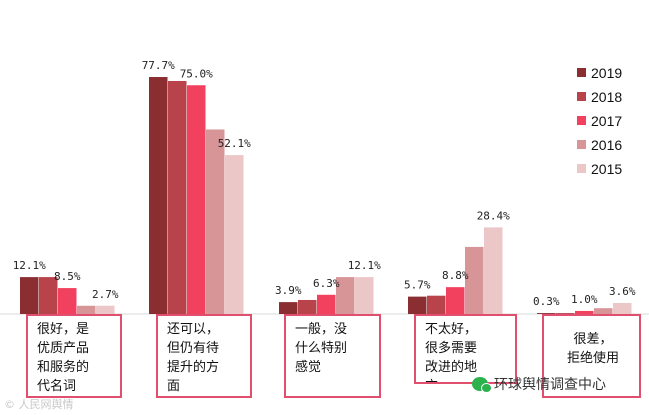 Image resolution: width=649 pixels, height=415 pixels. I want to click on watermark-right: 环球舆情调查中心, so click(539, 384).